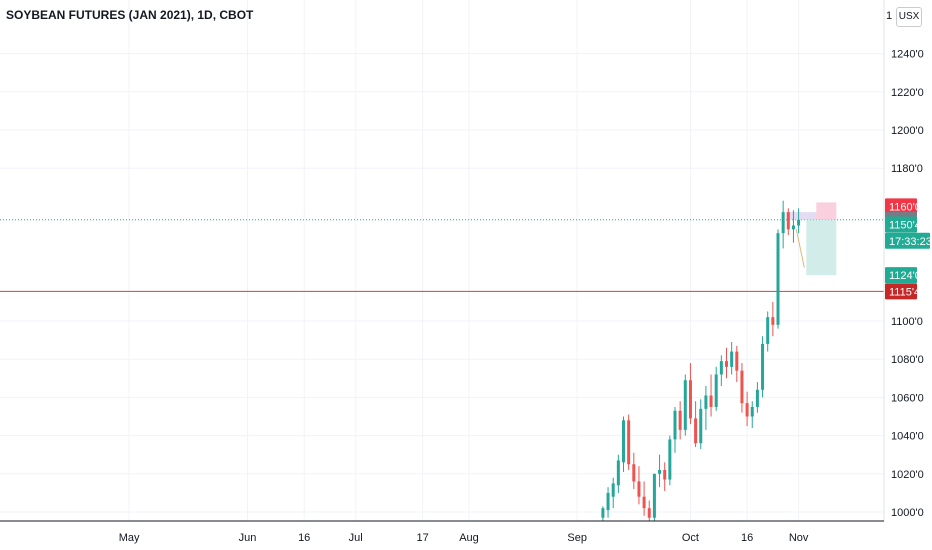 Image resolution: width=932 pixels, height=550 pixels. I want to click on price-tick-label: 1020'0, so click(907, 475).